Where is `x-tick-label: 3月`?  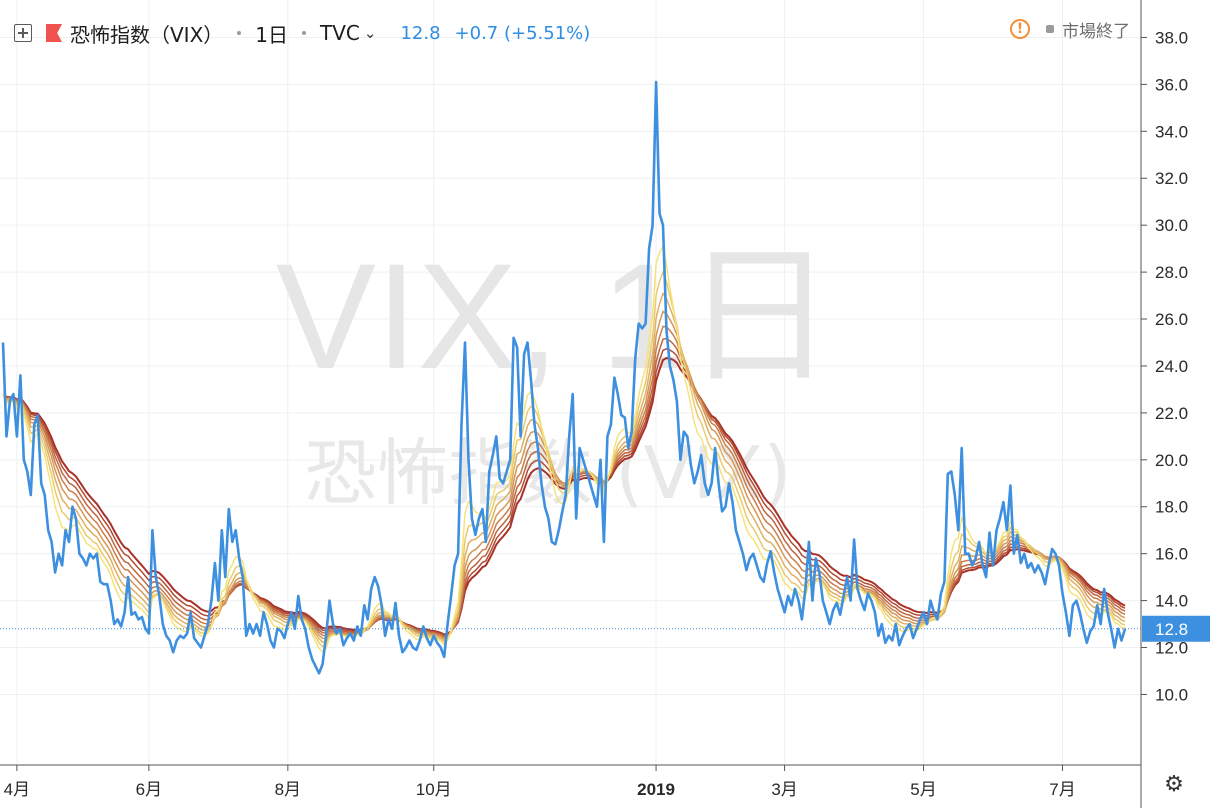 x-tick-label: 3月 is located at coordinates (784, 789).